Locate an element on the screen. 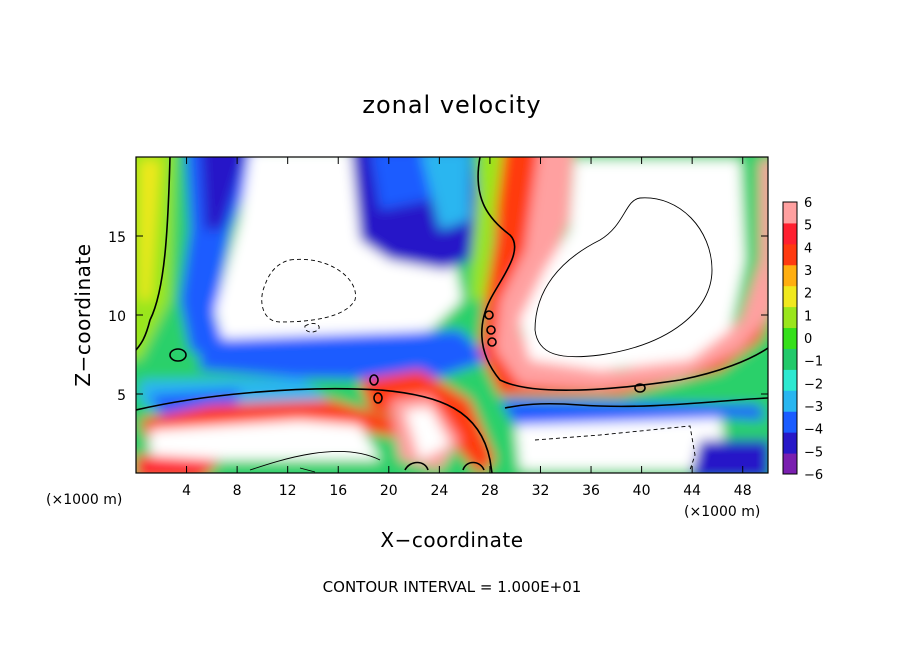 This screenshot has width=904, height=654. colorbar-label: −1 is located at coordinates (813, 362).